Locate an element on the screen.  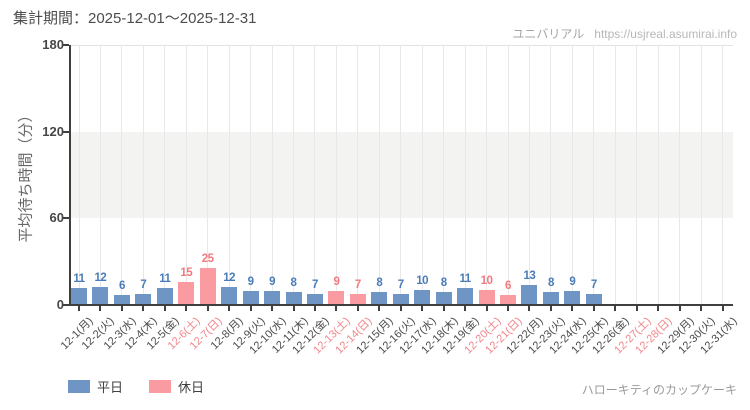
gridline-12-25(木) is located at coordinates (594, 175).